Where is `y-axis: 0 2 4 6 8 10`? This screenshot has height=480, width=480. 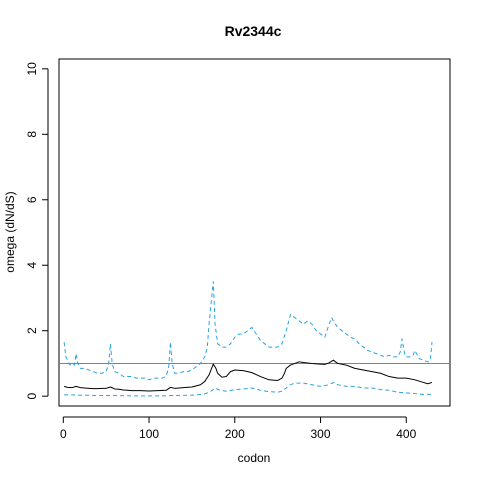 y-axis: 0 2 4 6 8 10 is located at coordinates (37, 231).